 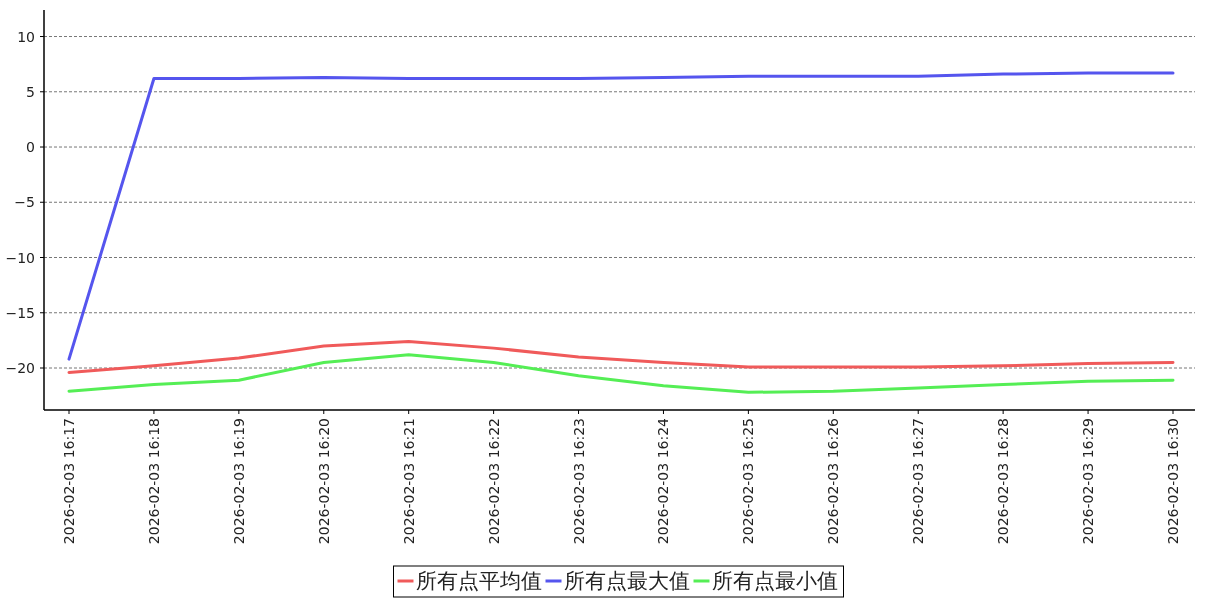 What do you see at coordinates (238, 481) in the screenshot?
I see `x-tick-label: 2026-02-03 16:19` at bounding box center [238, 481].